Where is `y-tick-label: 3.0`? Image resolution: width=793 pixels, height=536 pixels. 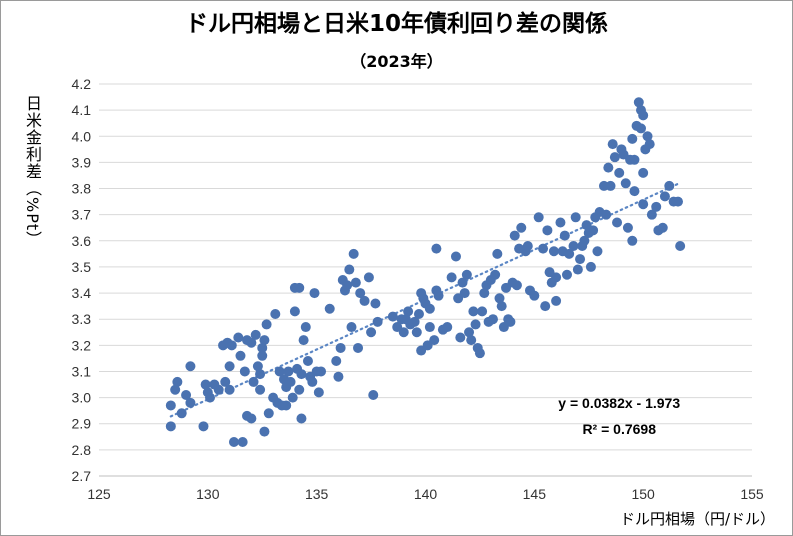
y-tick-label: 3.0 is located at coordinates (82, 398).